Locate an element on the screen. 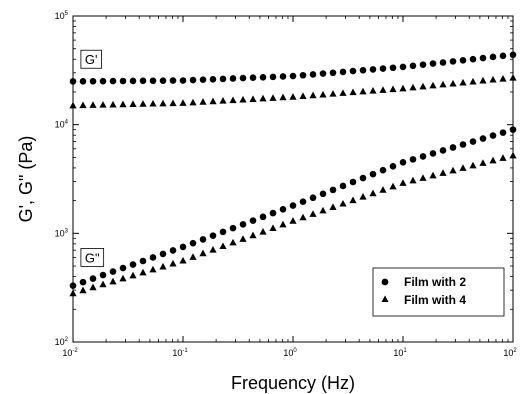  legend-entry-film4: Film with 4 is located at coordinates (435, 300).